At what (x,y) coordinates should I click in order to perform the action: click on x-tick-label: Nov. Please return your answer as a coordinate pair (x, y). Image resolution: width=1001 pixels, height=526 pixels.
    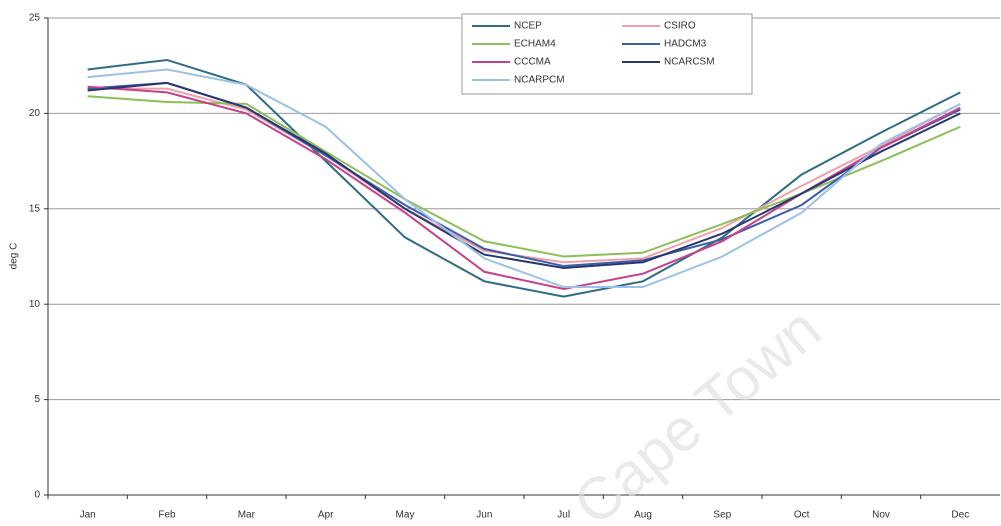
    Looking at the image, I should click on (881, 515).